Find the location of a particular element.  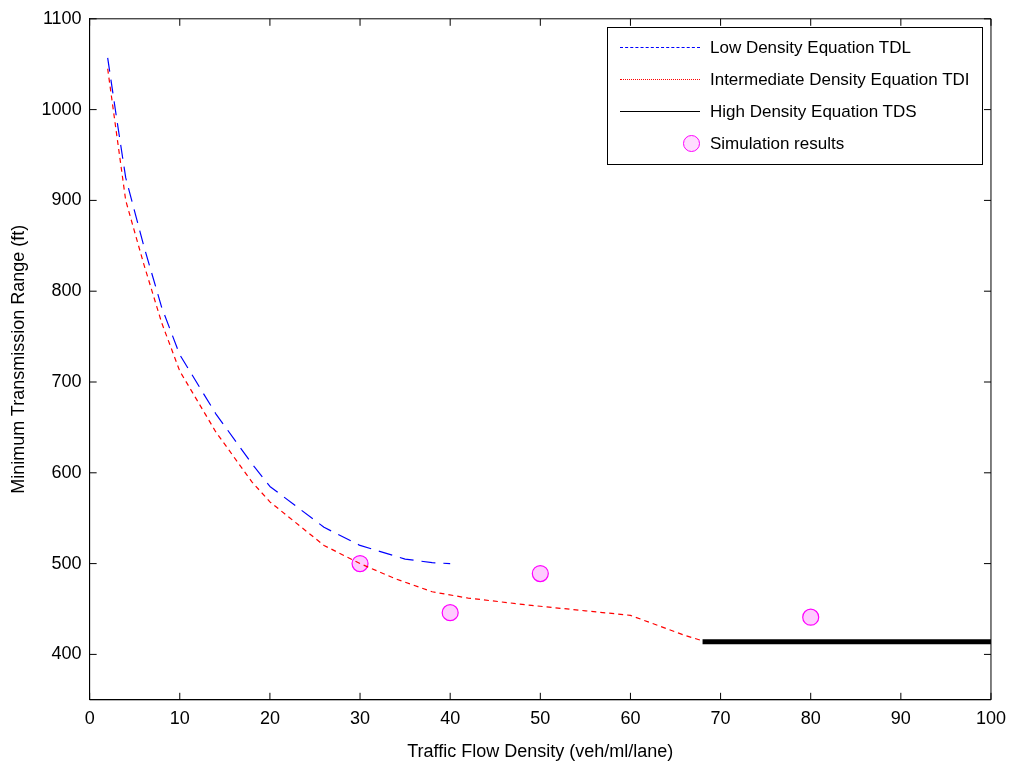

x-tick-label: 90 is located at coordinates (900, 717).